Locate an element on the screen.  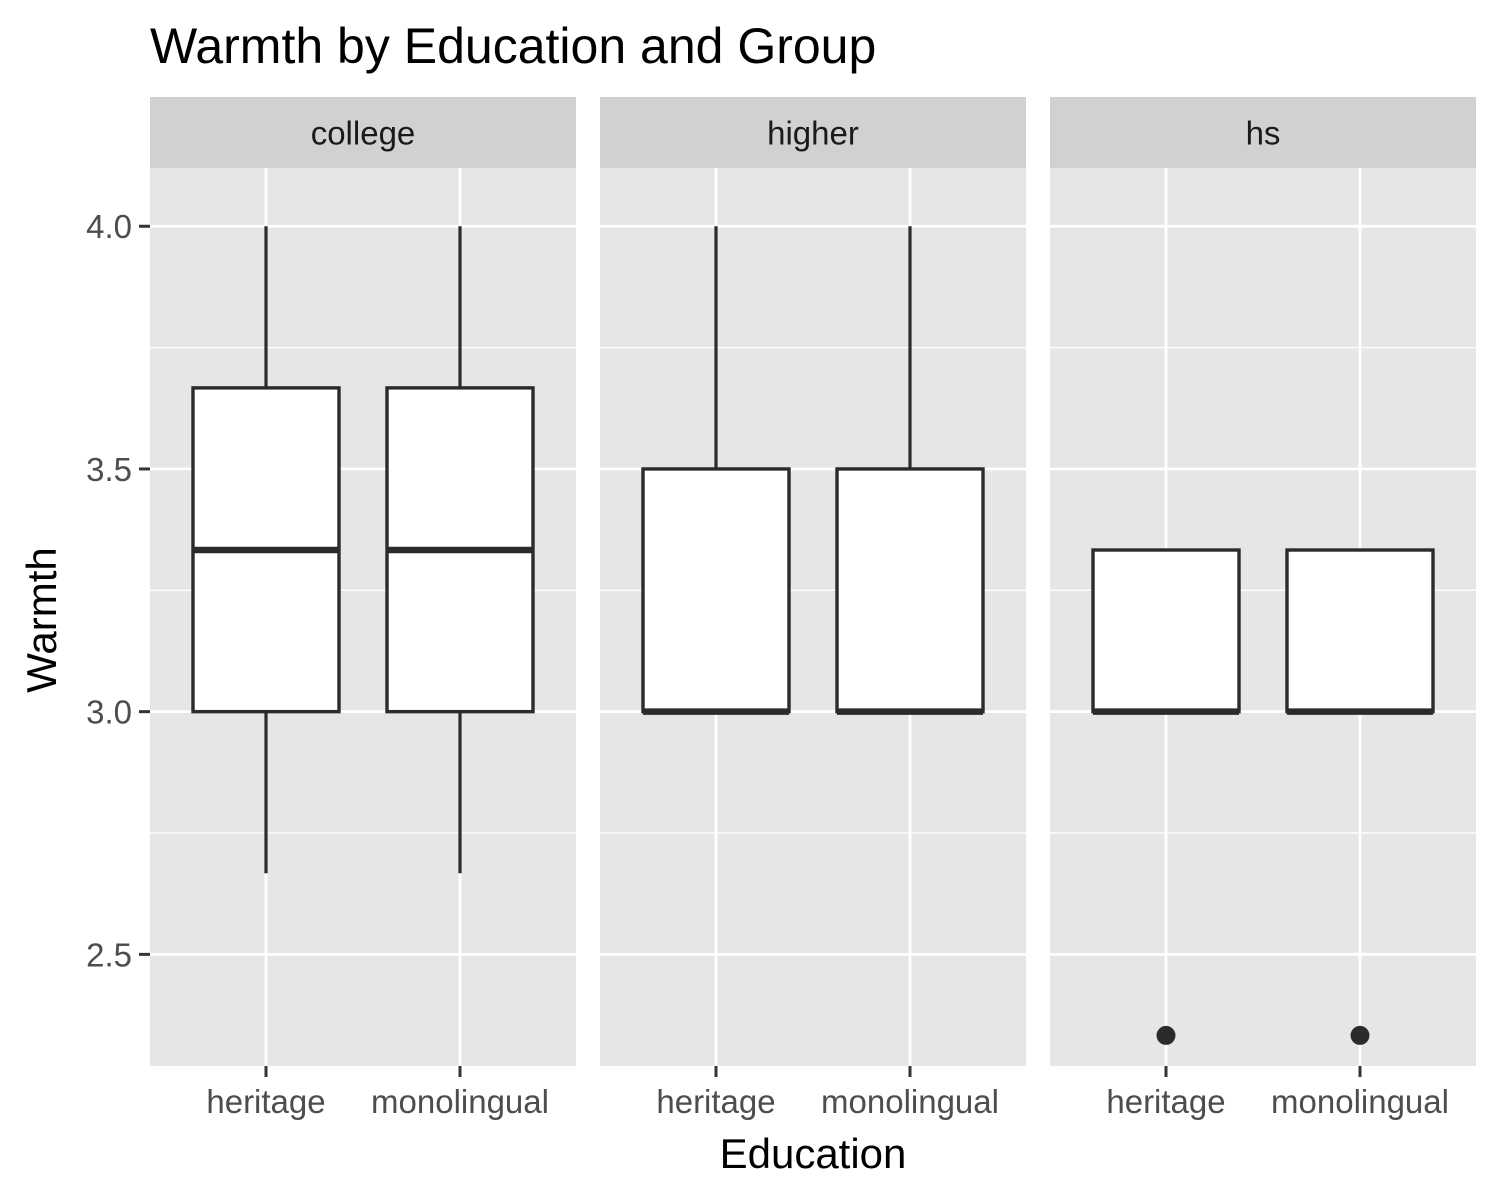
chart-title: Warmth by Education and Group is located at coordinates (513, 46).